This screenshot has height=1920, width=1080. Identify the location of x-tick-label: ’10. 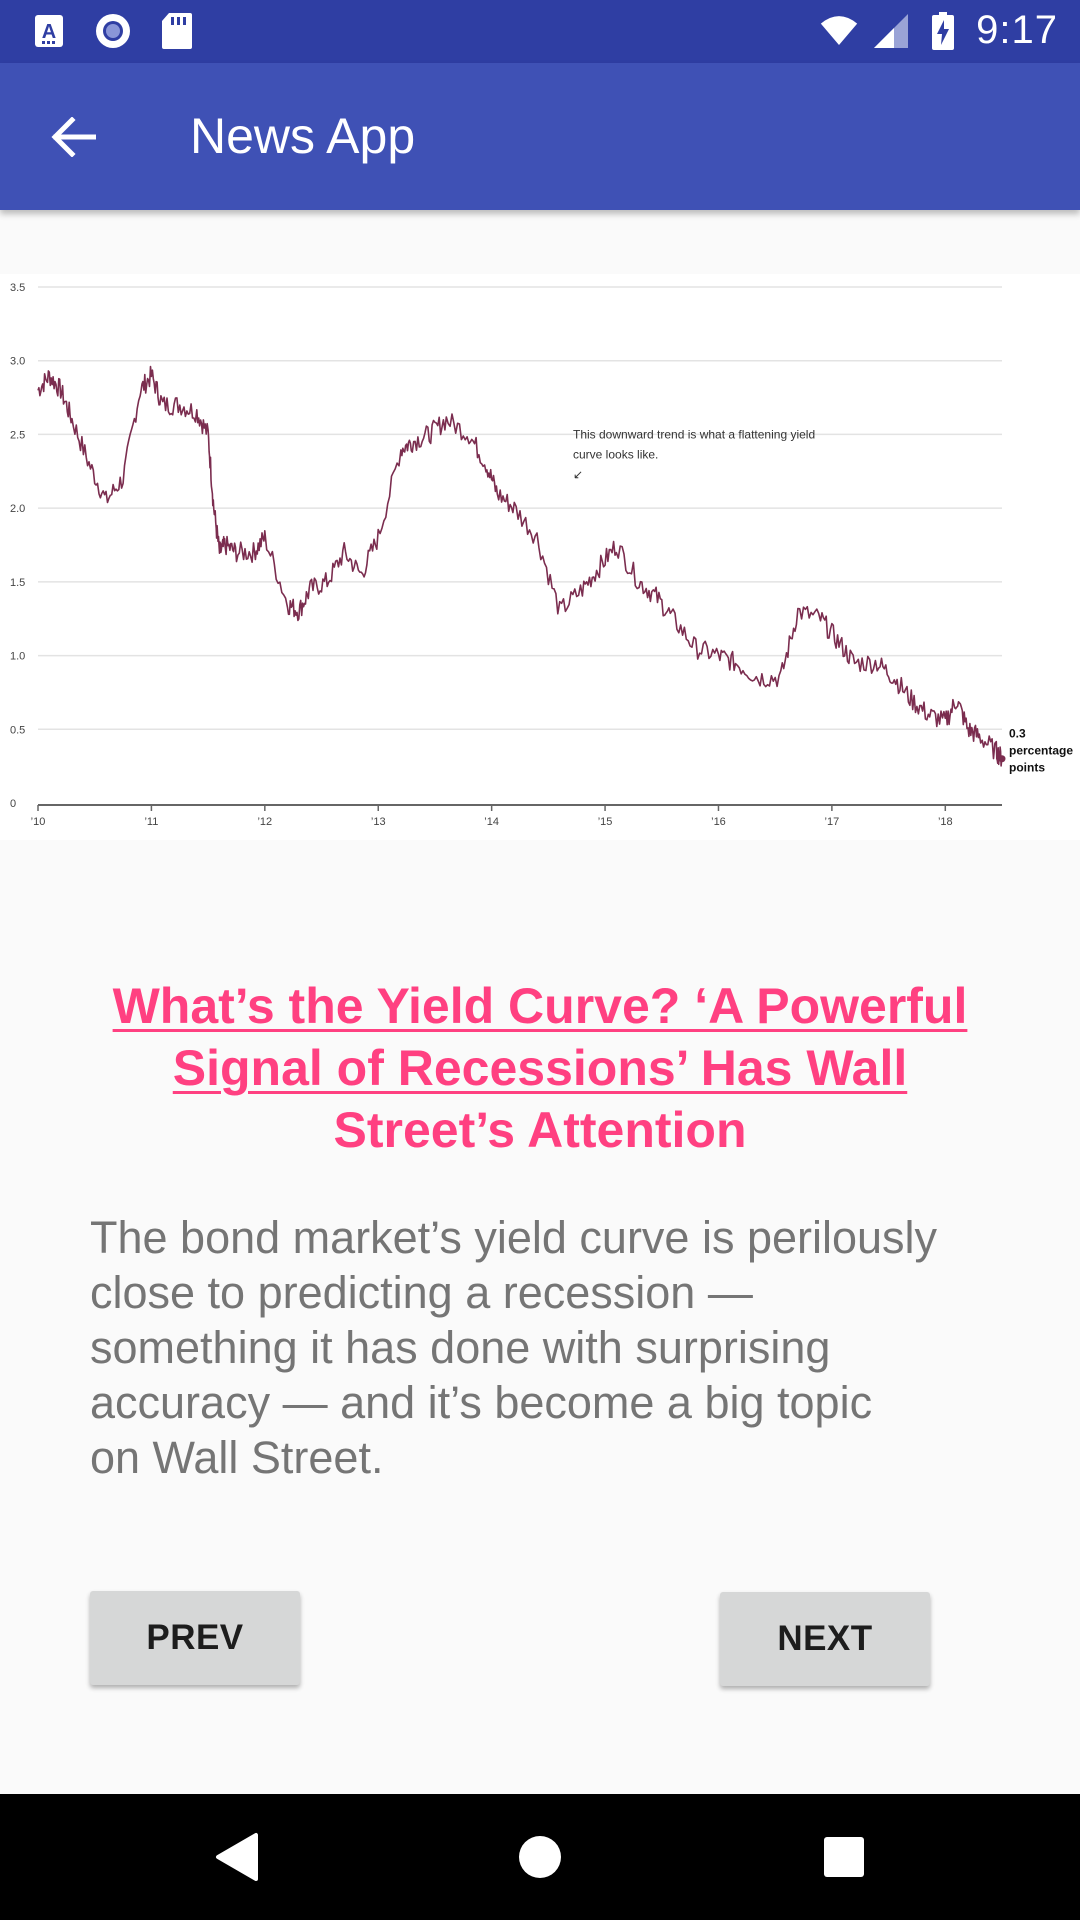
(38, 822).